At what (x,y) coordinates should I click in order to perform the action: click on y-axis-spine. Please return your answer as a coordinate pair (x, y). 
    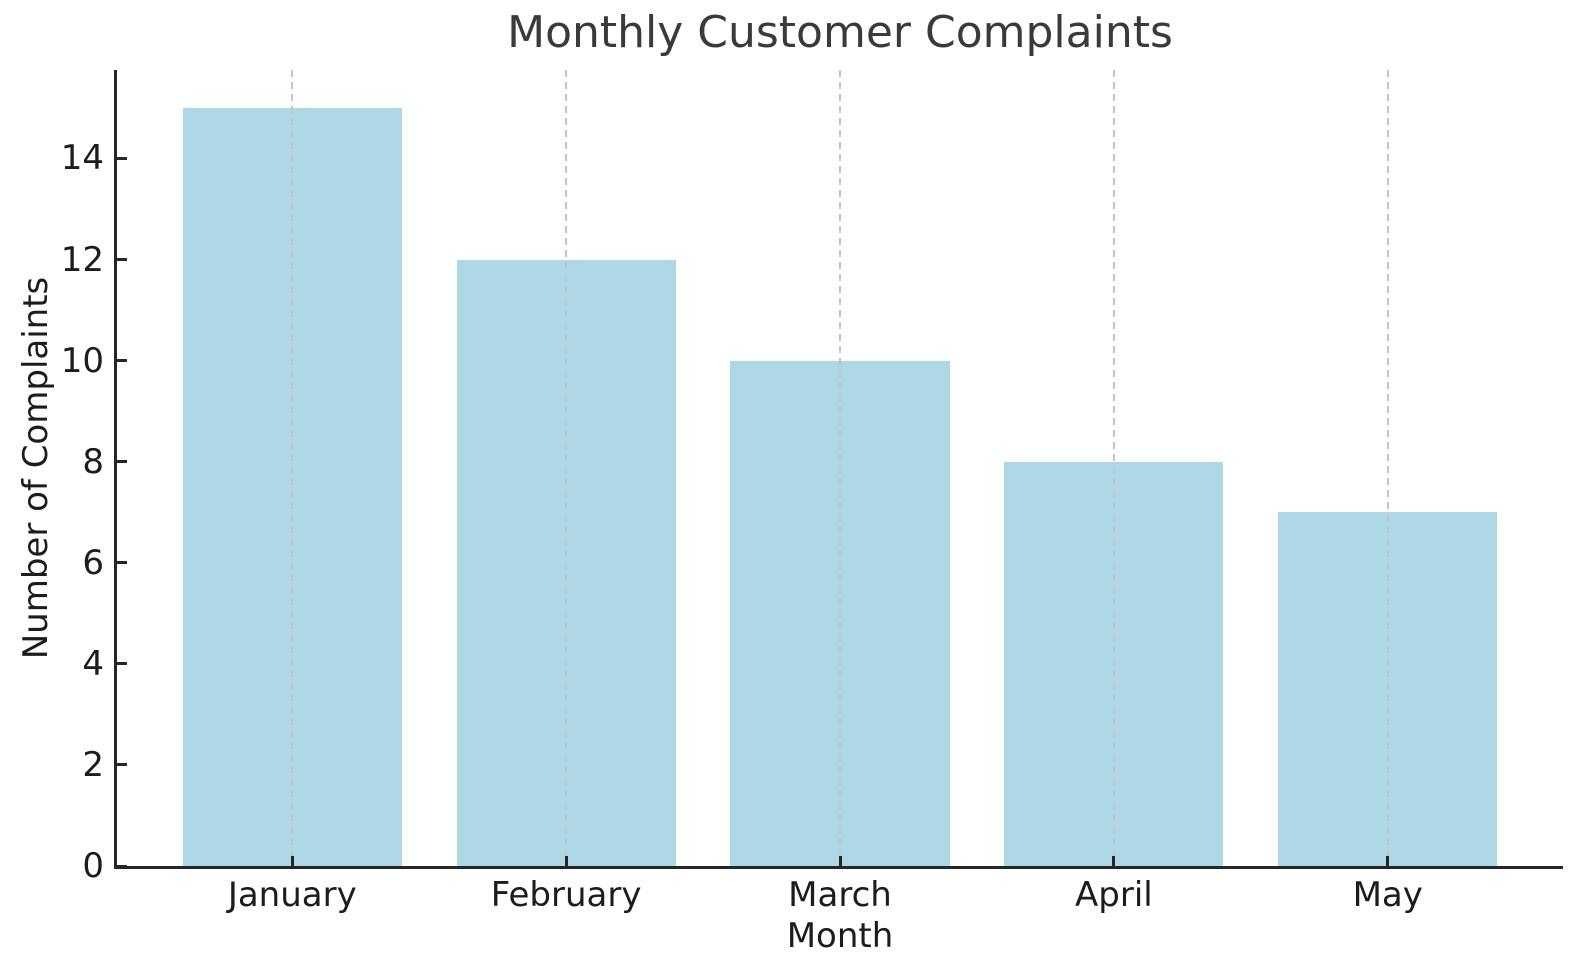
    Looking at the image, I should click on (115, 469).